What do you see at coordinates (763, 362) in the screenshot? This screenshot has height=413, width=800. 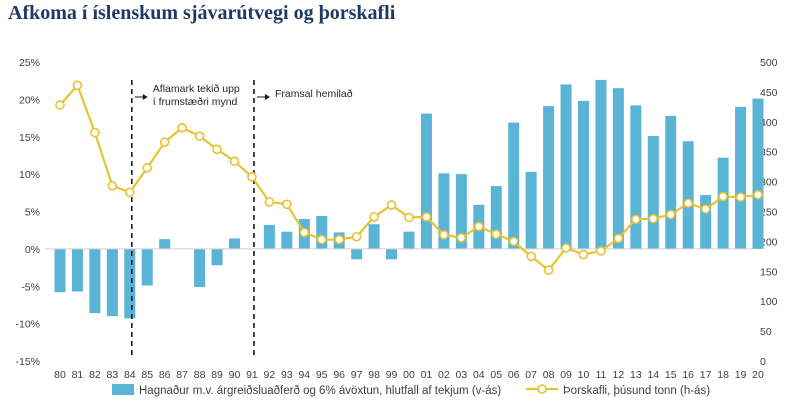 I see `right-tick-label: 0` at bounding box center [763, 362].